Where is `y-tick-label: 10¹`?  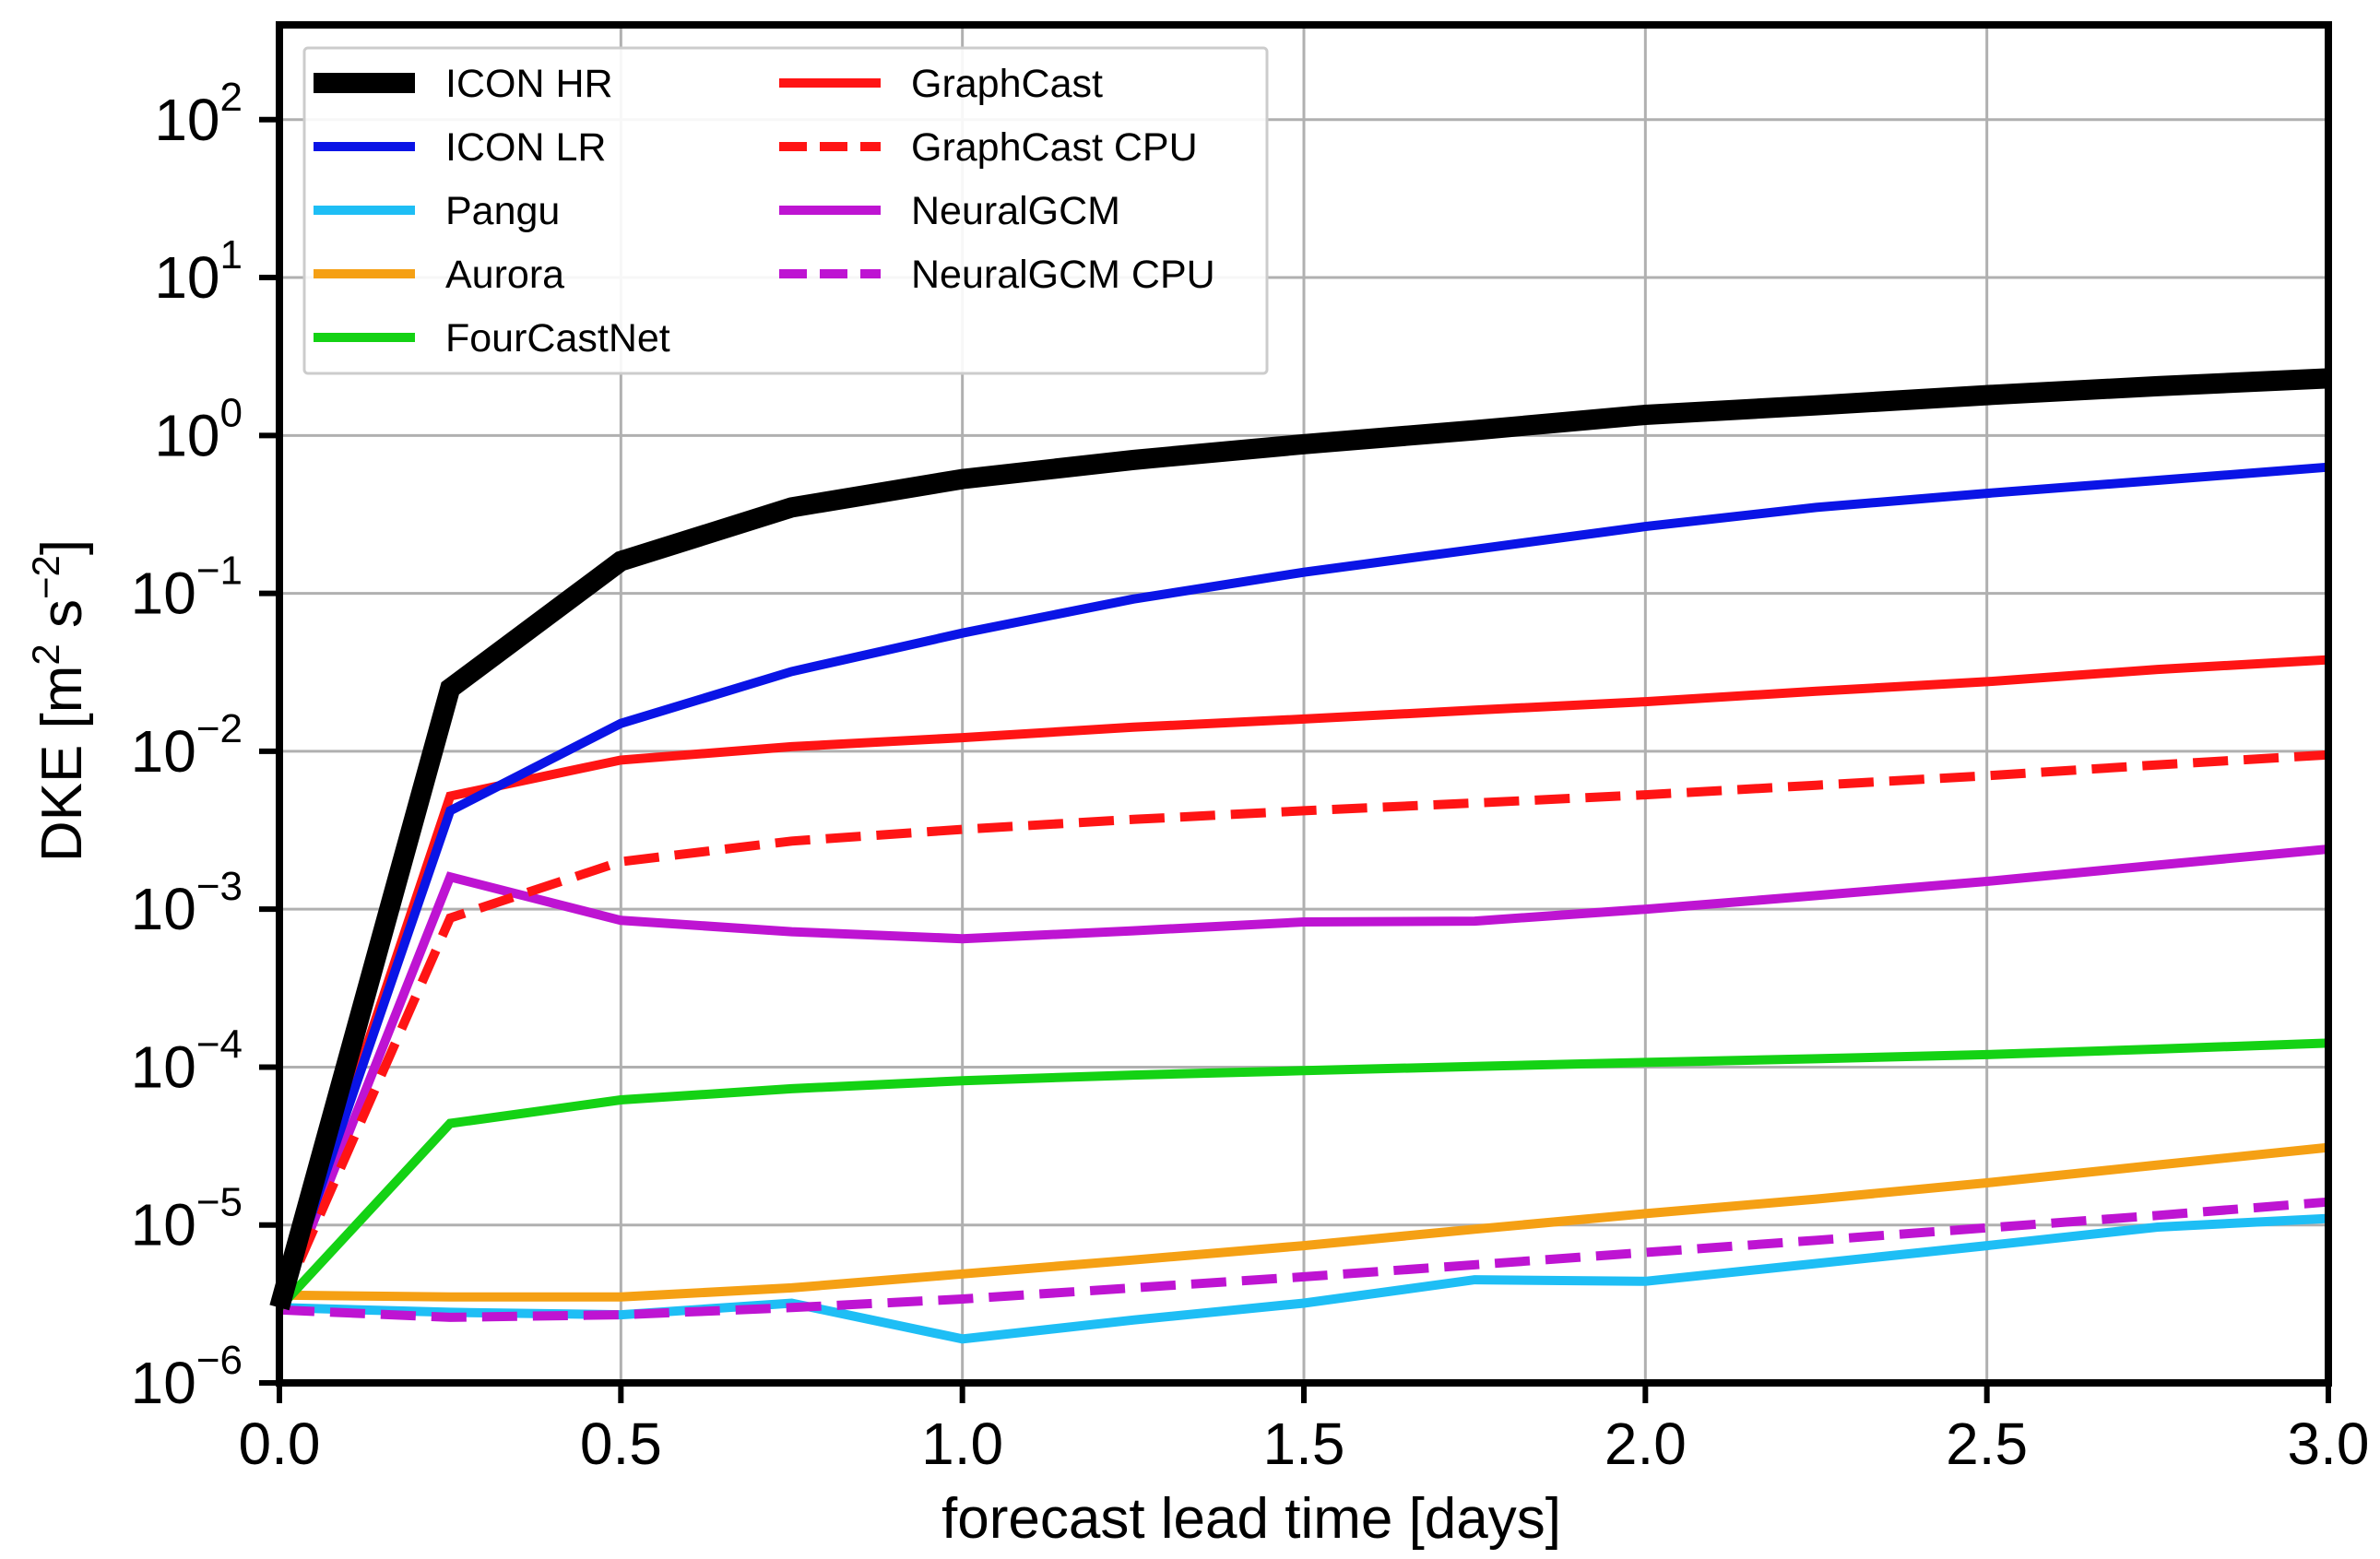 y-tick-label: 10¹ is located at coordinates (198, 271).